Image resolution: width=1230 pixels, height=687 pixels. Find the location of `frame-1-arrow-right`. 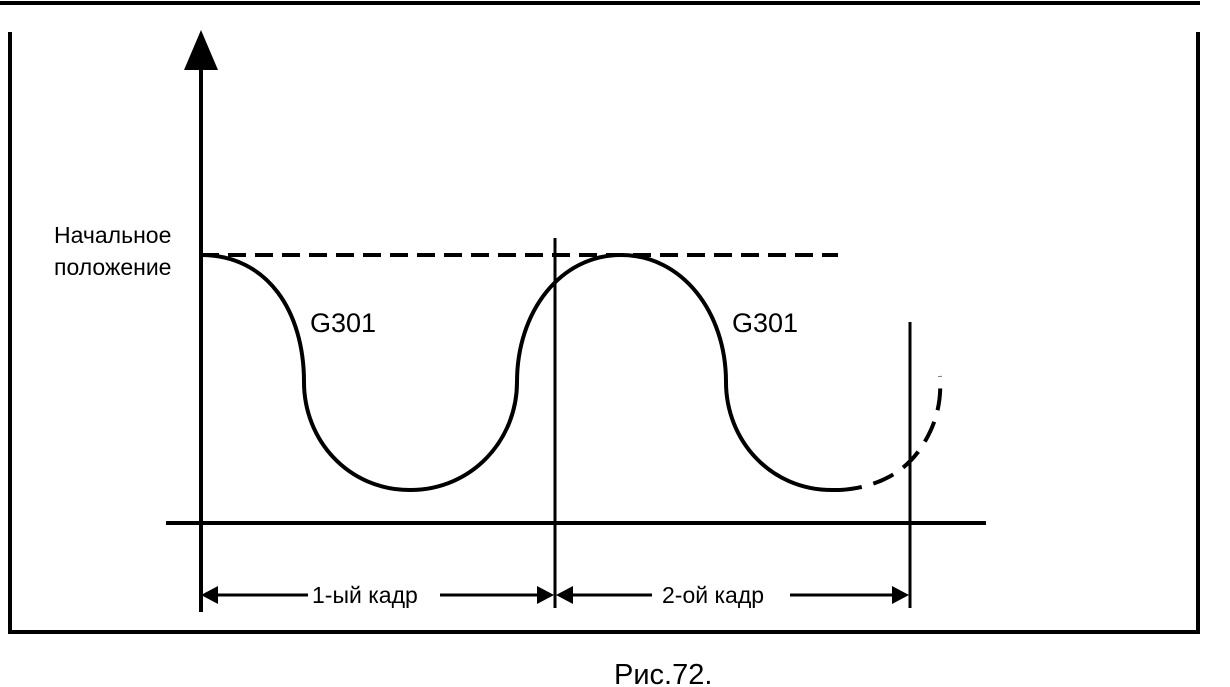

frame-1-arrow-right is located at coordinates (545, 595).